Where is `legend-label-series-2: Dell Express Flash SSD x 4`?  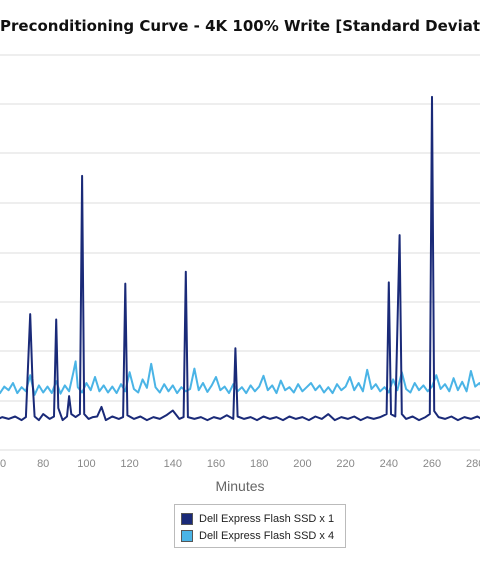
legend-label-series-2: Dell Express Flash SSD x 4 is located at coordinates (267, 536).